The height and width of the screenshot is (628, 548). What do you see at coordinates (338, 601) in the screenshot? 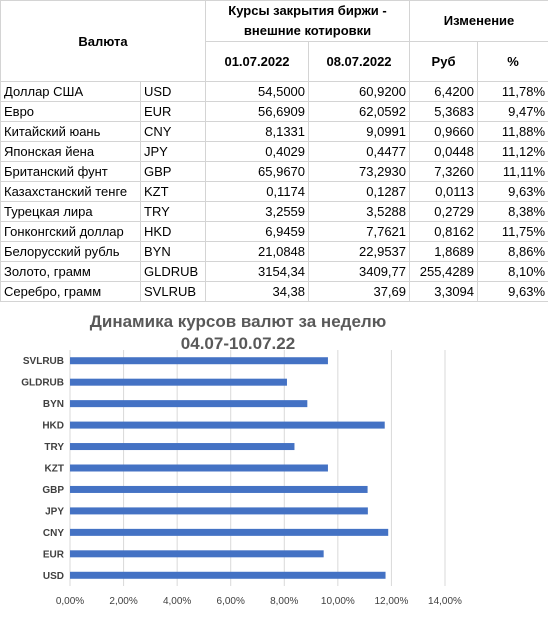
I see `x-tick-label: 10,00%` at bounding box center [338, 601].